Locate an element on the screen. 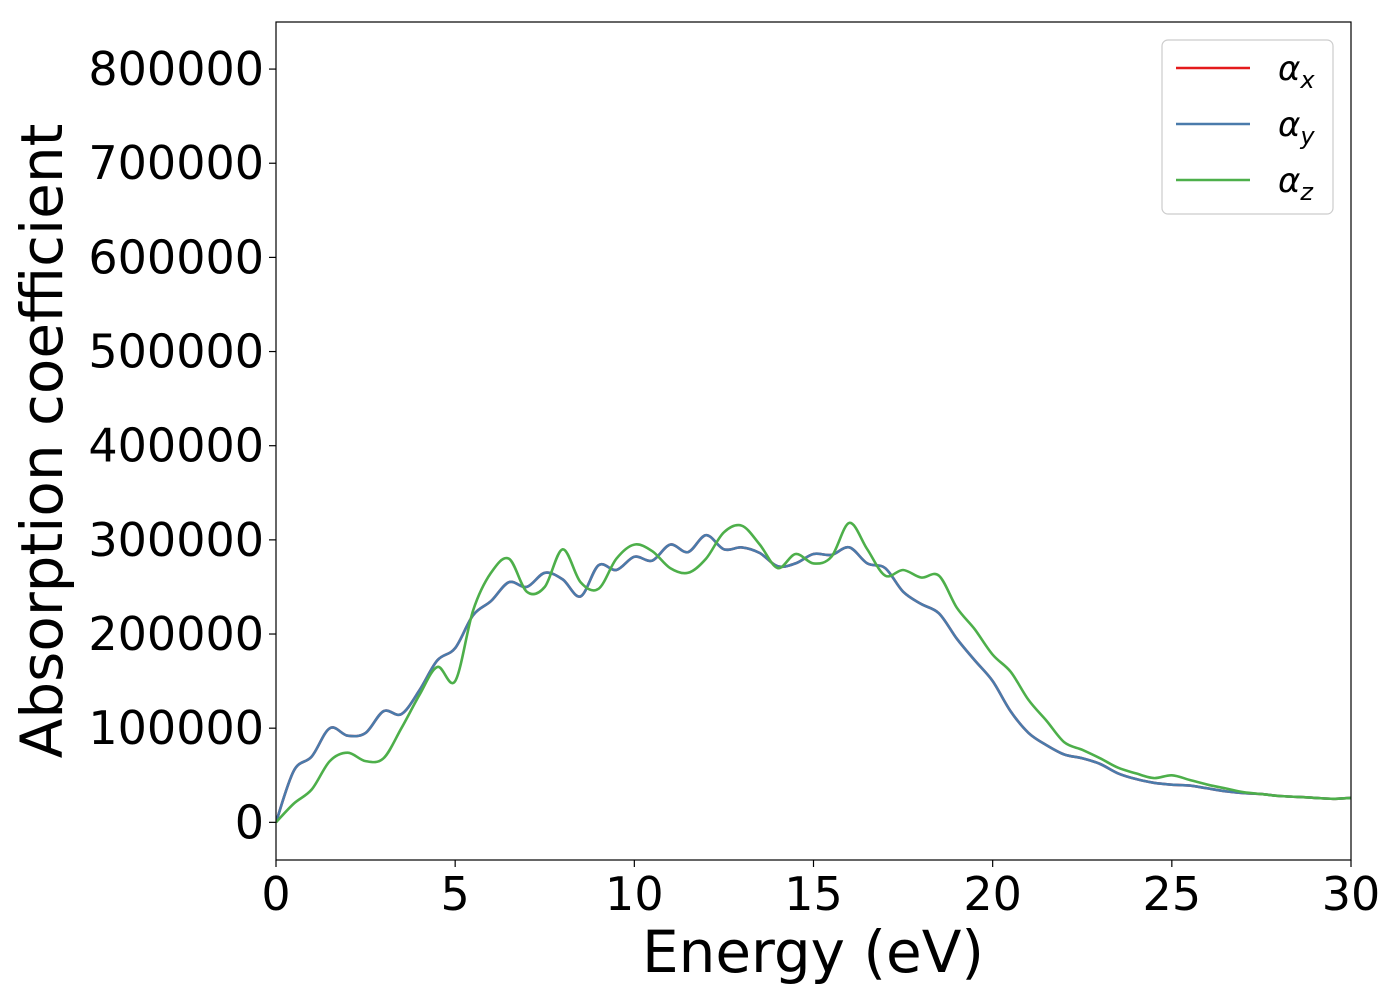 The width and height of the screenshot is (1400, 1000). legend-label-y: αy is located at coordinates (1296, 127).